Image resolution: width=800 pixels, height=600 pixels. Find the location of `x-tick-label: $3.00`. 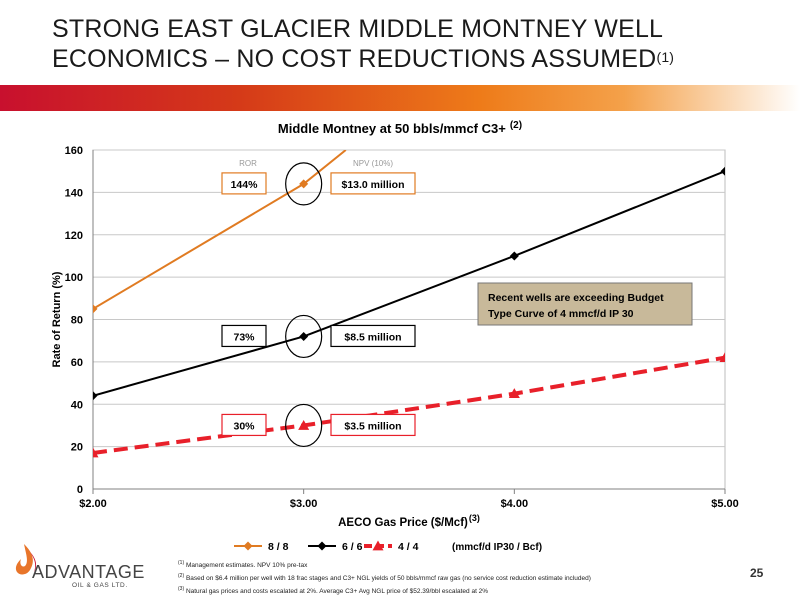

x-tick-label: $3.00 is located at coordinates (304, 504).